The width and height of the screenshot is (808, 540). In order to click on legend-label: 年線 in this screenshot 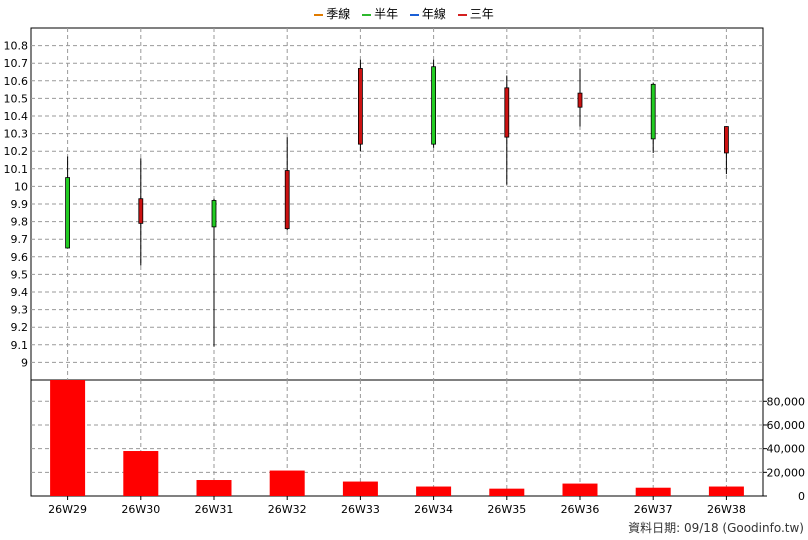, I will do `click(433, 14)`.